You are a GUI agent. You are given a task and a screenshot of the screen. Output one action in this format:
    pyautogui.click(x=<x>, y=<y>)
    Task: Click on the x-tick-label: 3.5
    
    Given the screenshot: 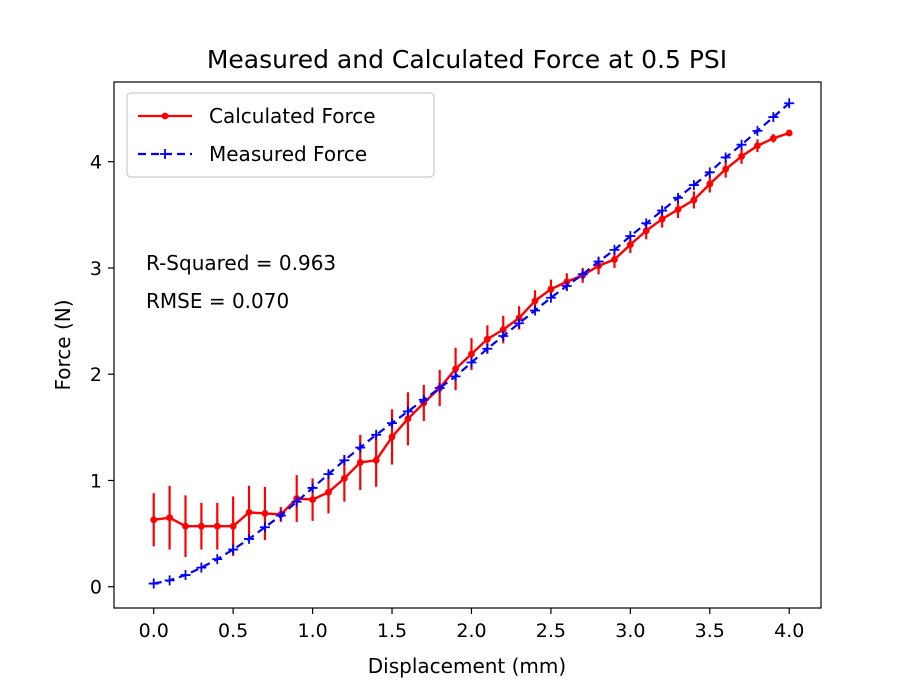 What is the action you would take?
    pyautogui.click(x=710, y=631)
    